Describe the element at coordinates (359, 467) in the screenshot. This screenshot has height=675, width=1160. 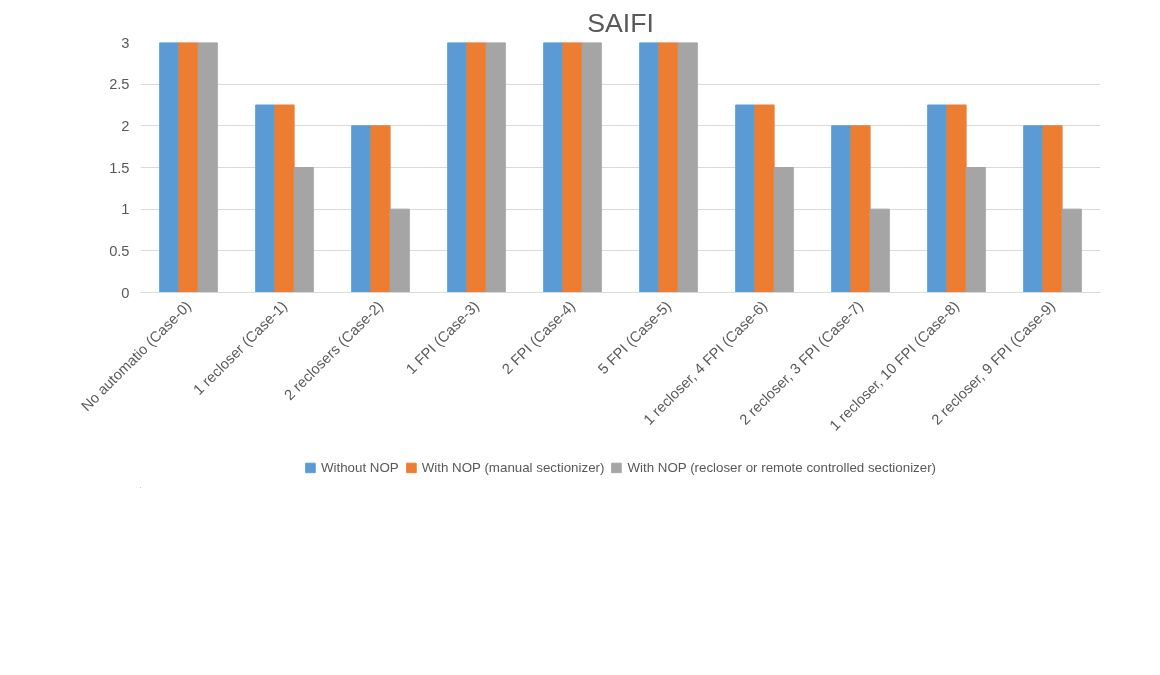
I see `legend-label: Without NOP` at that location.